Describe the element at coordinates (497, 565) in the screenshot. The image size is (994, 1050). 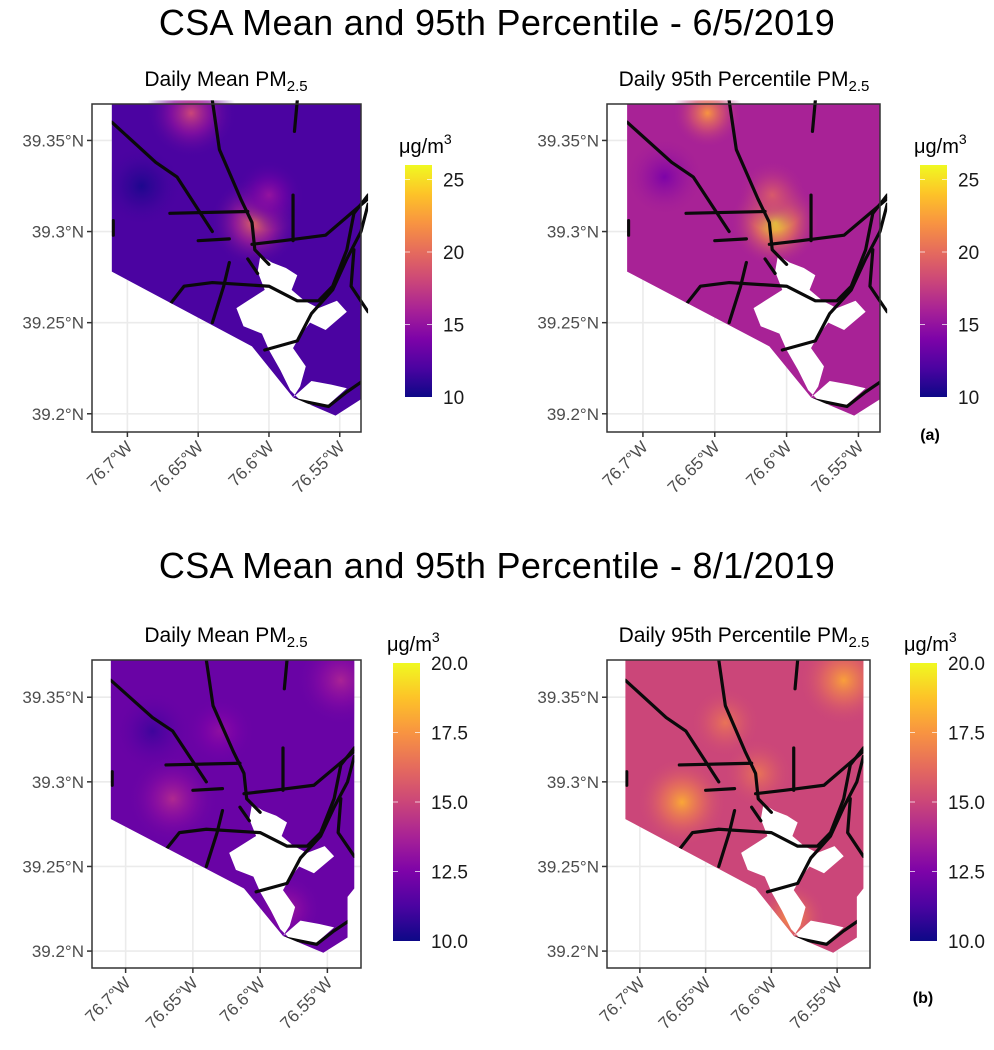
I see `row-title-2: CSA Mean and 95th Percentile - 8/1/2019` at that location.